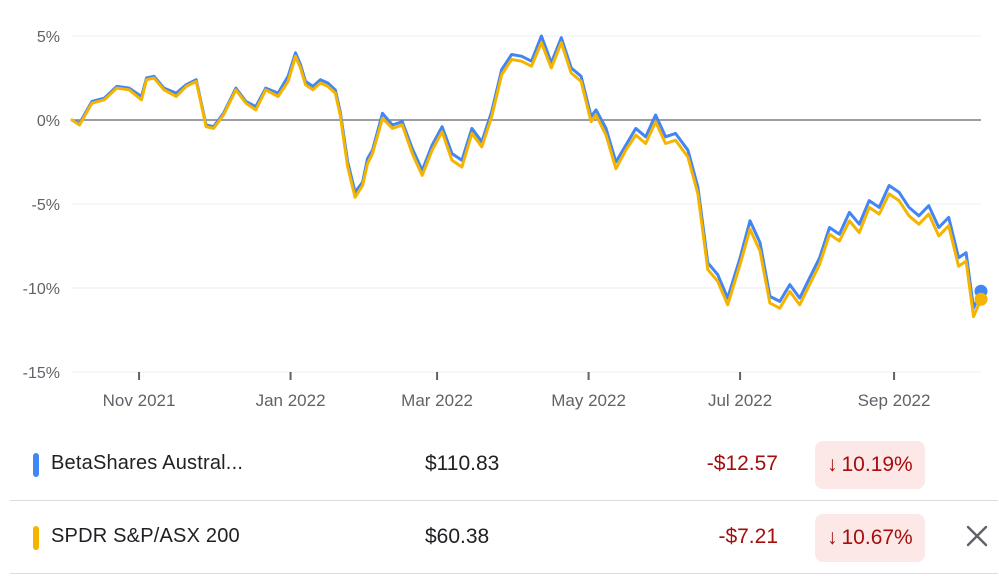  I want to click on percent-change-value: 10.19%, so click(877, 464).